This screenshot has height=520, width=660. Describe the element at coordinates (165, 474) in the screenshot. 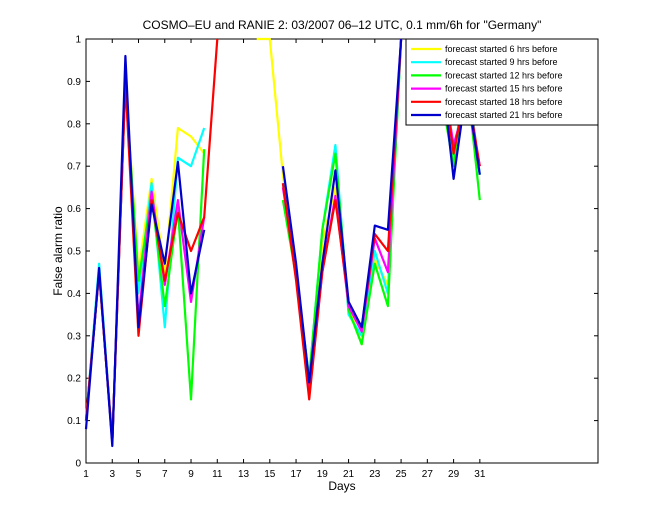

I see `x-tick-label: 7` at that location.